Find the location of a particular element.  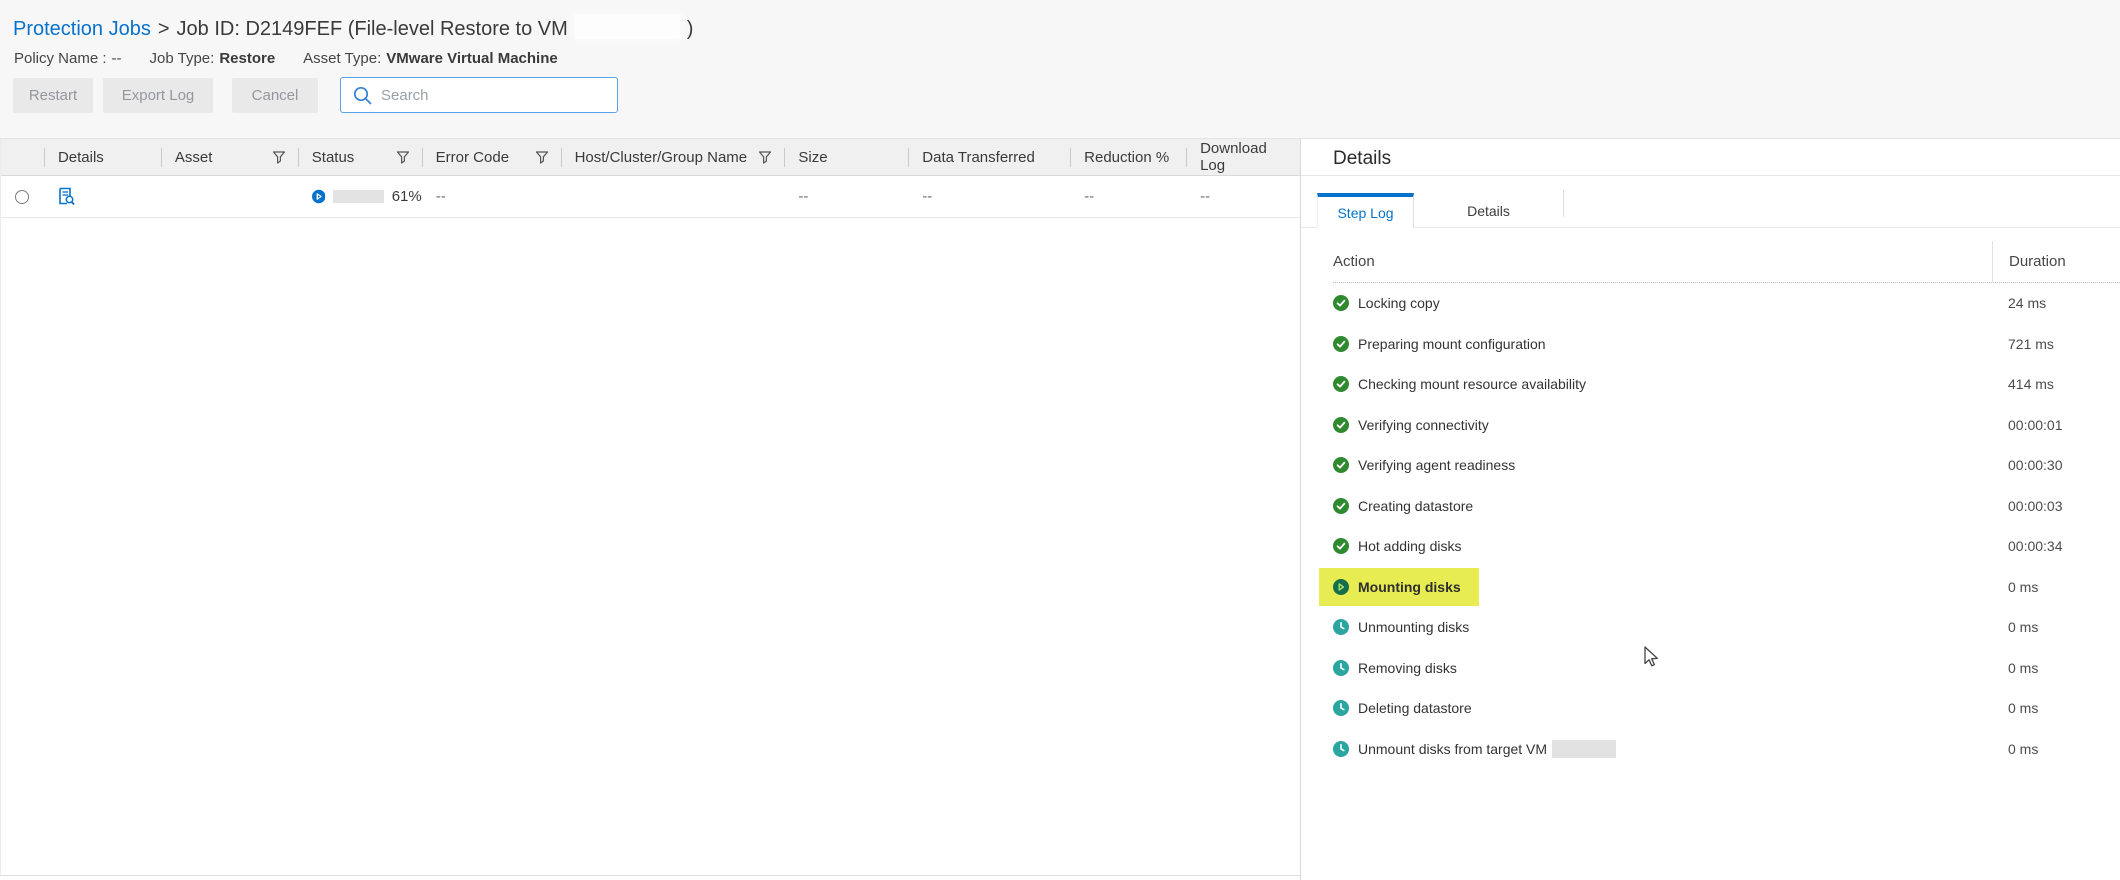

step-label: Unmount disks from target VM is located at coordinates (1453, 748).